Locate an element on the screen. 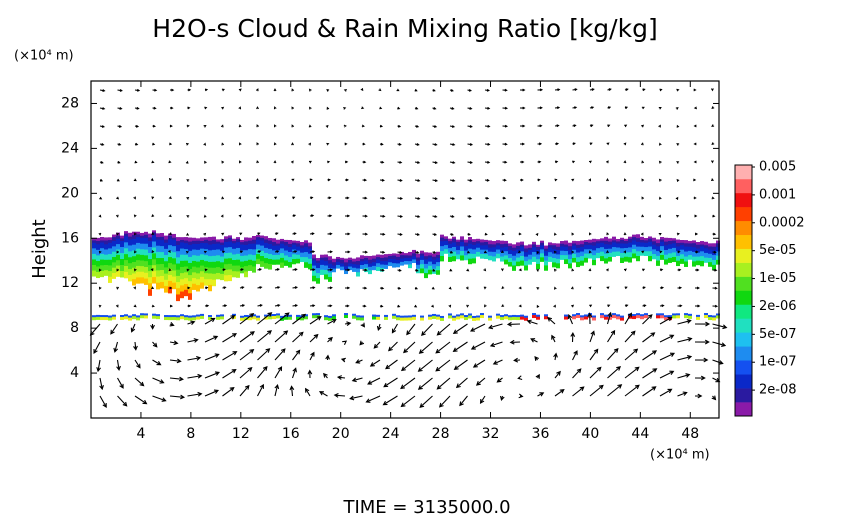 This screenshot has height=523, width=854. cloud-field is located at coordinates (406, 275).